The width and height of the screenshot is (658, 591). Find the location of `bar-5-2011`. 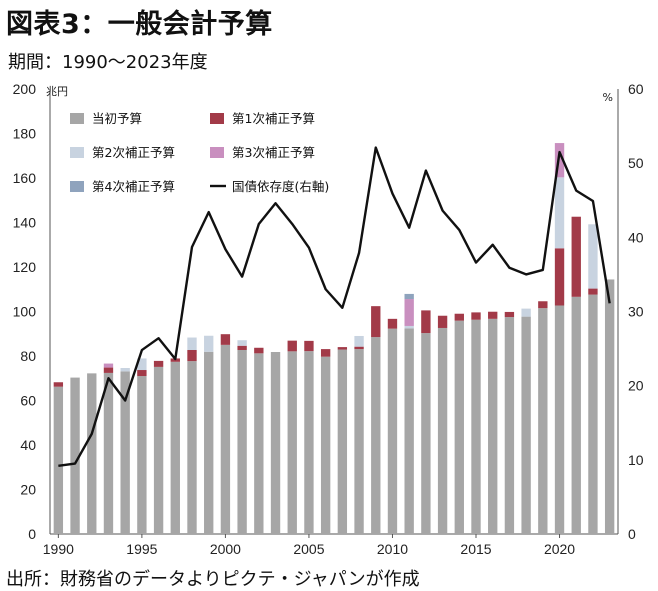

bar-5-2011 is located at coordinates (409, 296).